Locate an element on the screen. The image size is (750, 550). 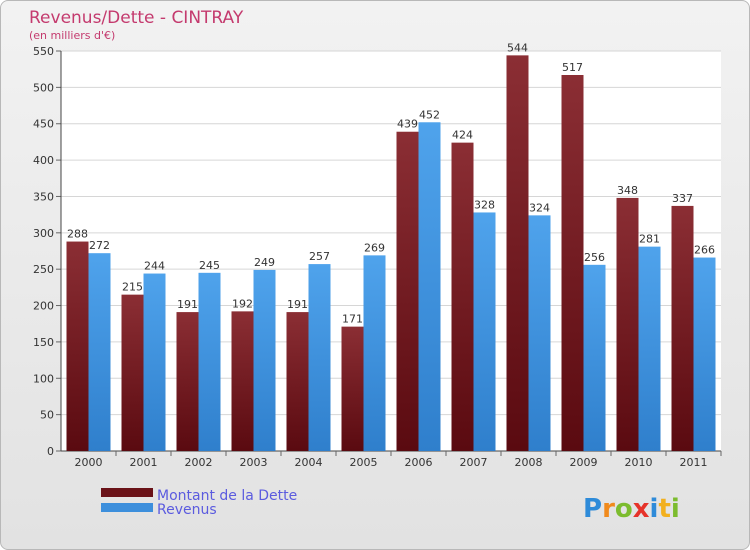
revenus-value-label: 269 is located at coordinates (374, 247).